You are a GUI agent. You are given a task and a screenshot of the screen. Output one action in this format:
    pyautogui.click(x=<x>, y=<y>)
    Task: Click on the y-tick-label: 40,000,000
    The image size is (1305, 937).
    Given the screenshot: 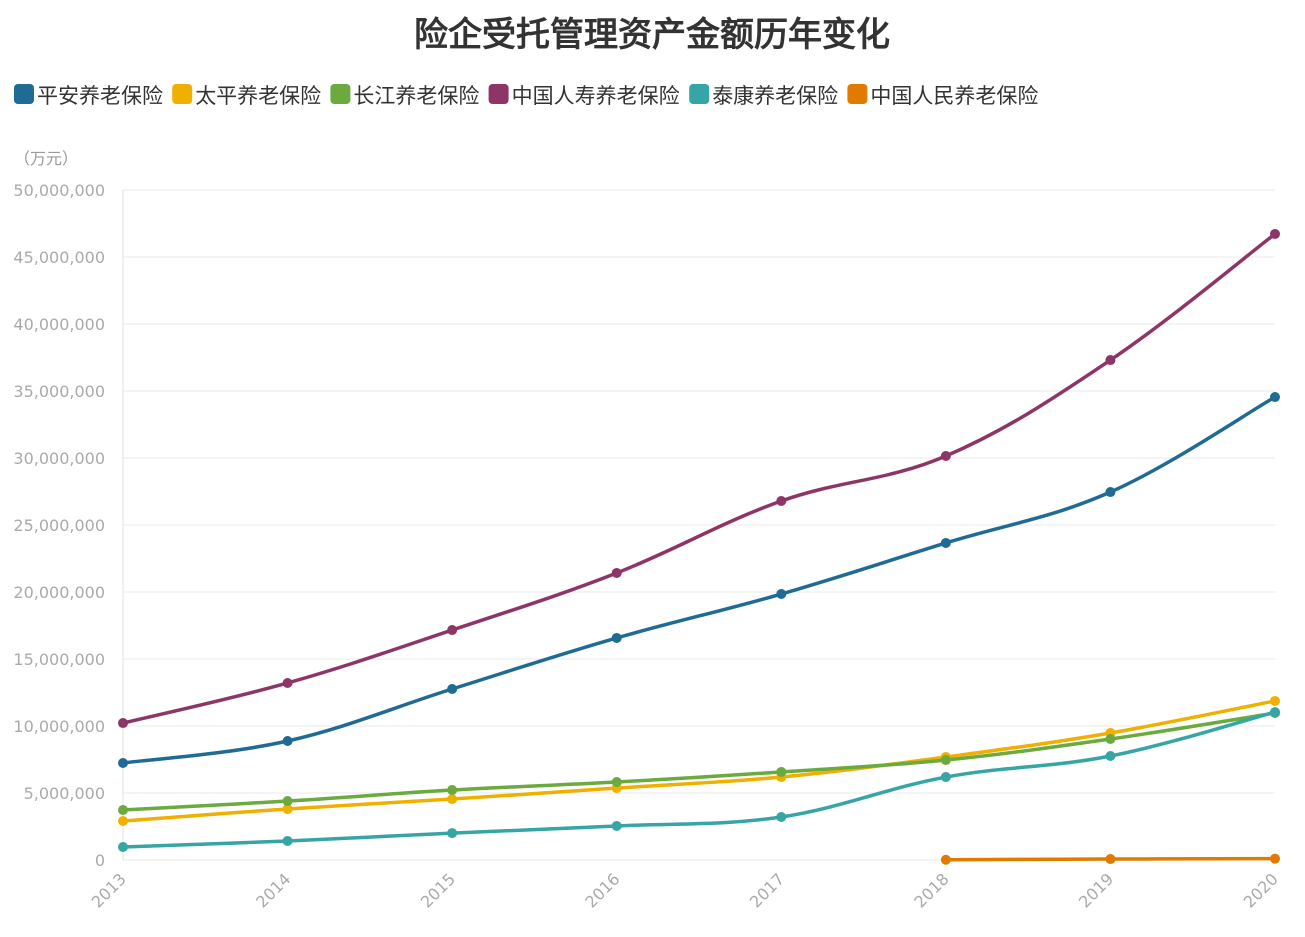 What is the action you would take?
    pyautogui.click(x=59, y=324)
    